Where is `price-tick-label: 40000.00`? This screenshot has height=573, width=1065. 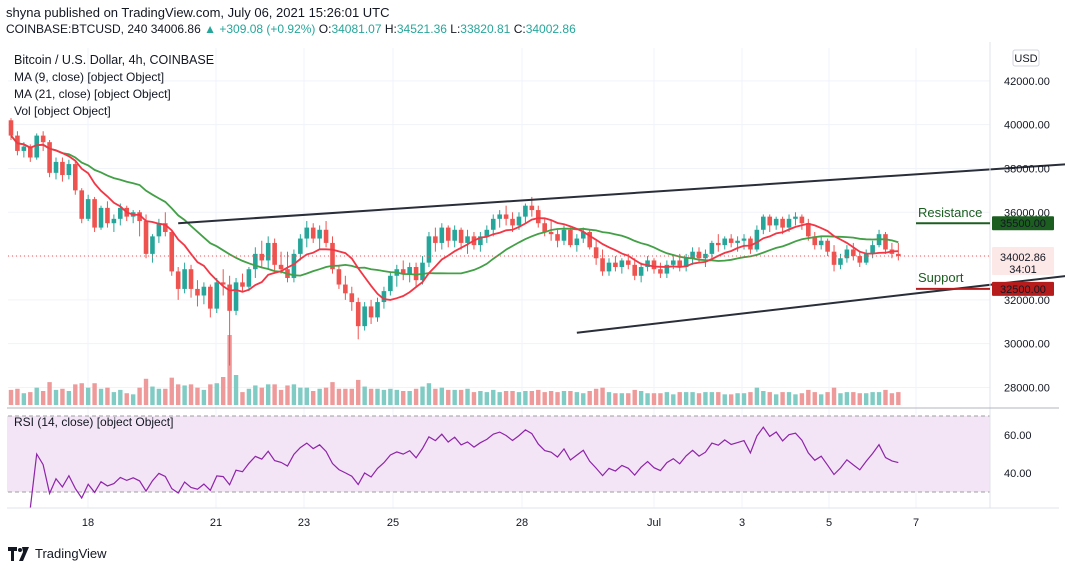 price-tick-label: 40000.00 is located at coordinates (1027, 126).